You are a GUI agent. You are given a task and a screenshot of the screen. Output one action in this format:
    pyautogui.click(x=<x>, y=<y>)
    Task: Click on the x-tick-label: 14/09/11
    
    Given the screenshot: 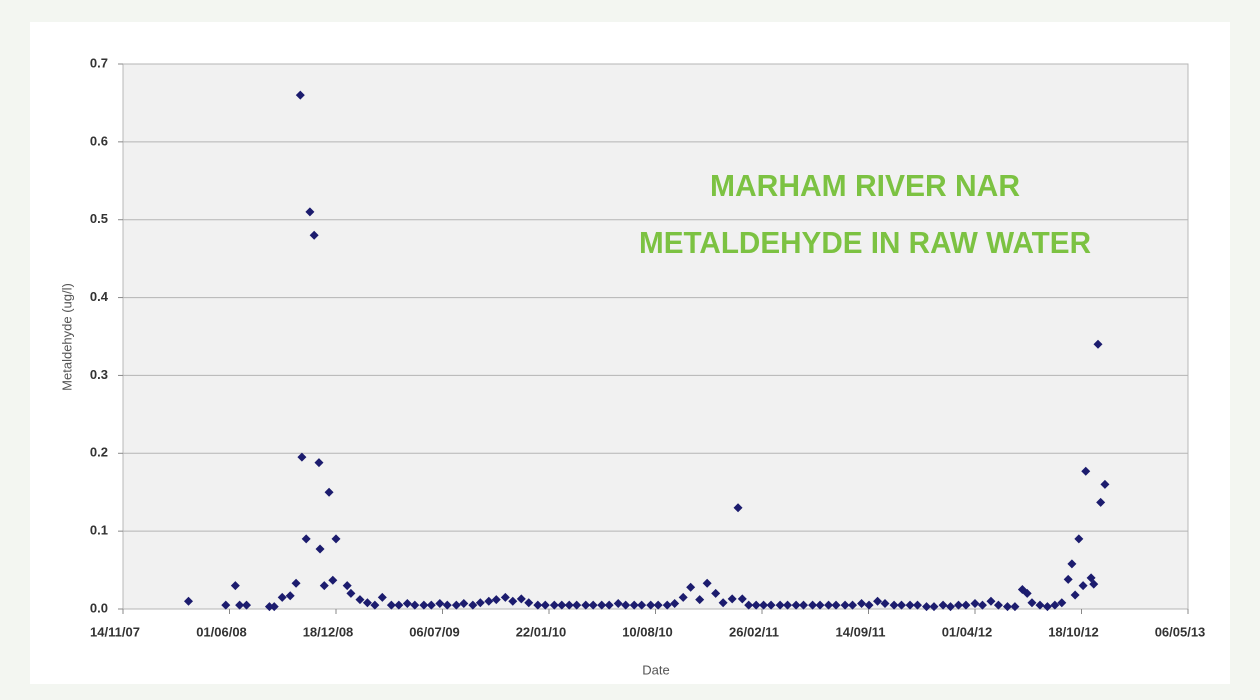 What is the action you would take?
    pyautogui.click(x=861, y=631)
    